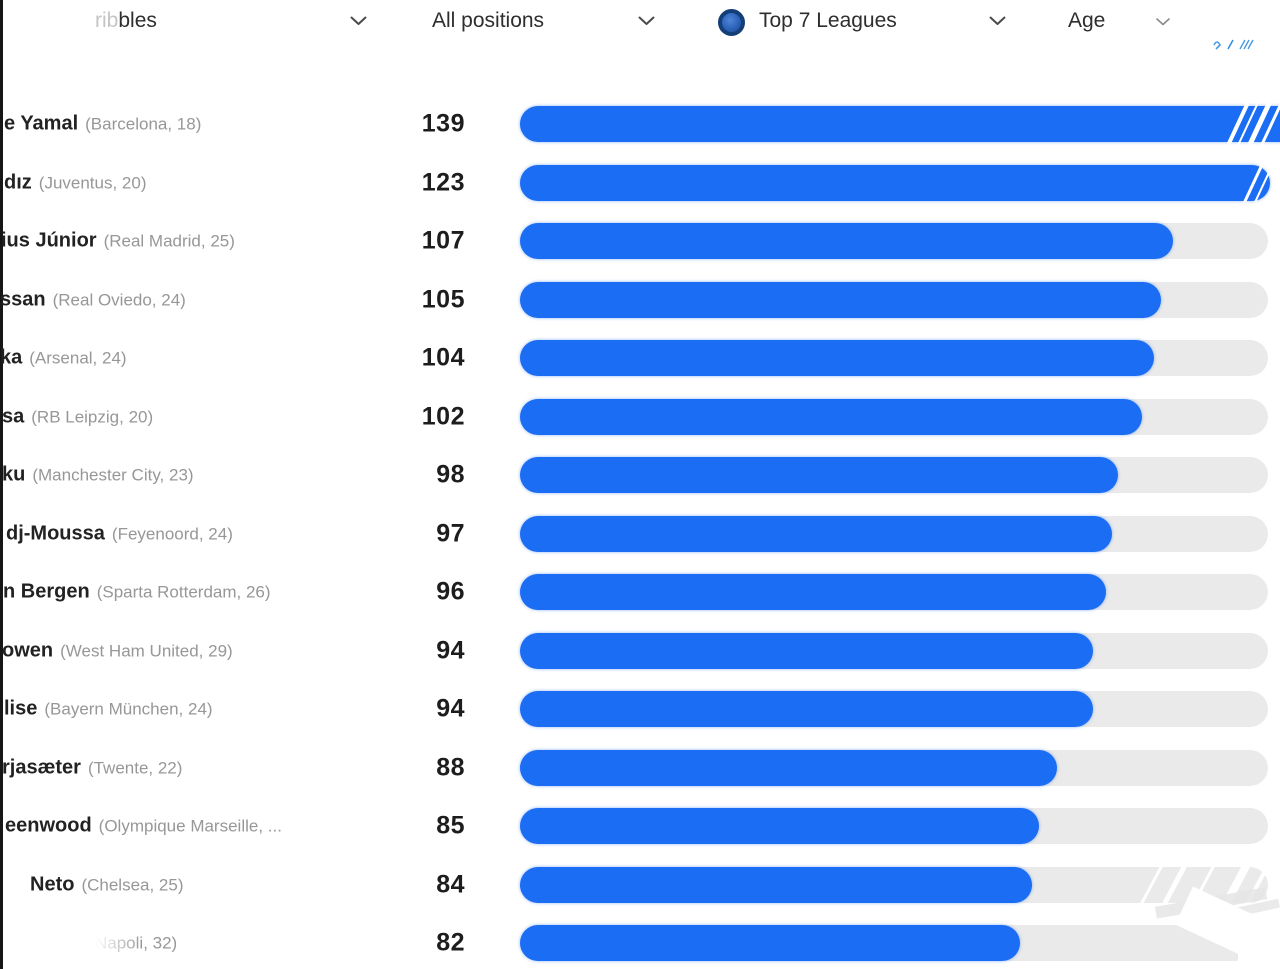  I want to click on value-label: 102, so click(443, 416).